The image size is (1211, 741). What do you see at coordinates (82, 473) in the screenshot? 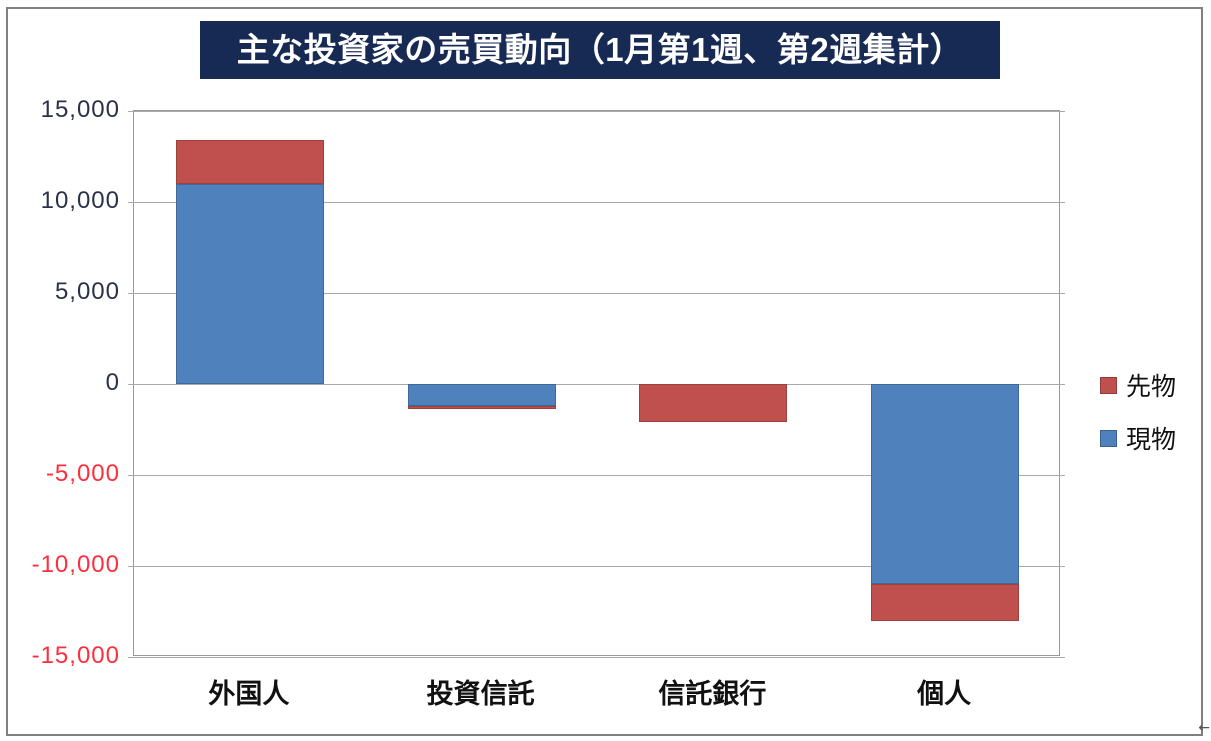
I see `y-tick-label: -5,000` at bounding box center [82, 473].